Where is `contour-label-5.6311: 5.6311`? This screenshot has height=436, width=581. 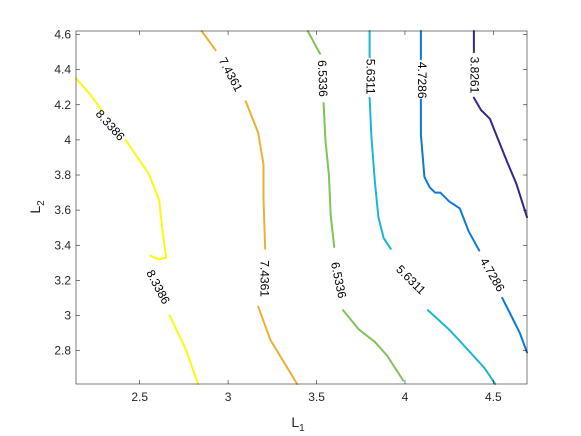
contour-label-5.6311: 5.6311 is located at coordinates (370, 77).